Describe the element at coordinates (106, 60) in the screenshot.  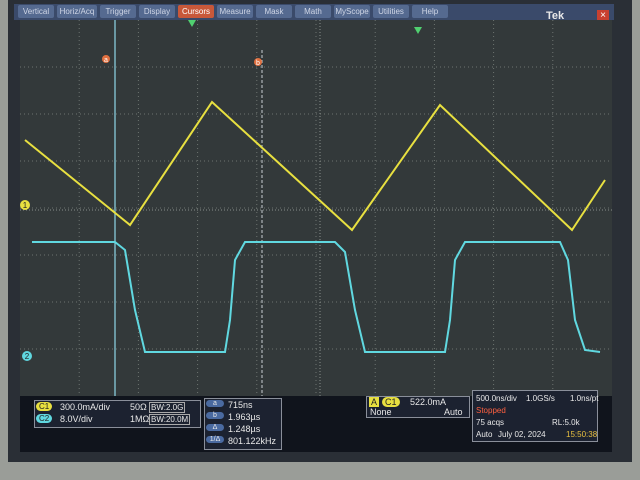
I see `cursor-a-marker: a` at that location.